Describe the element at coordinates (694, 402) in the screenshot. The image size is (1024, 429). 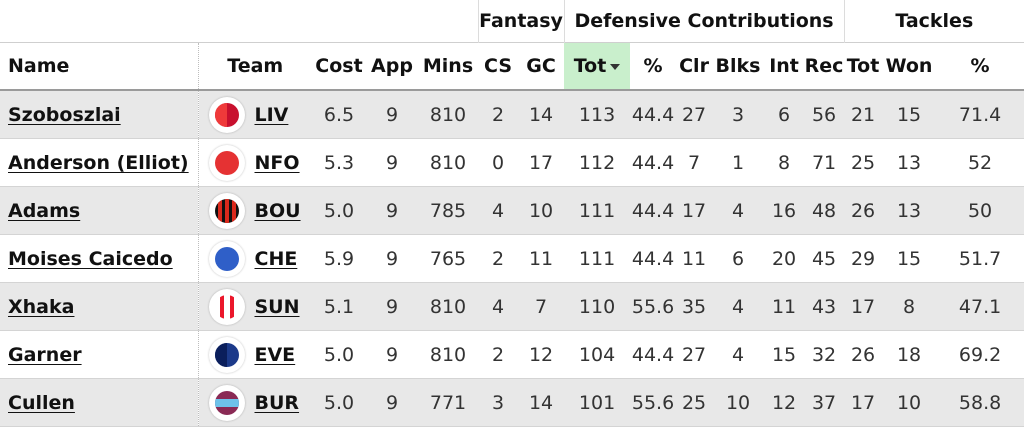
I see `cell-clr: 25` at that location.